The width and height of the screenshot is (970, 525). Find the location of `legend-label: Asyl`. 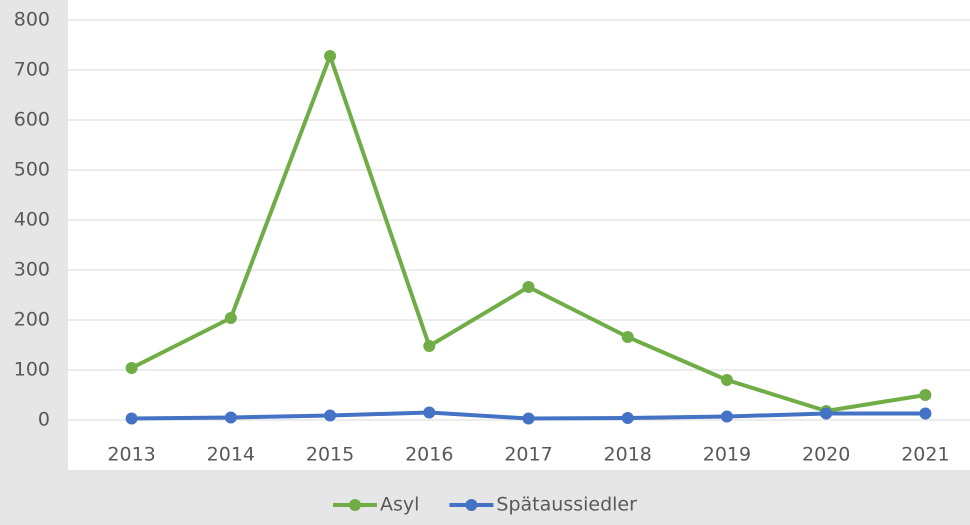

legend-label: Asyl is located at coordinates (399, 505).